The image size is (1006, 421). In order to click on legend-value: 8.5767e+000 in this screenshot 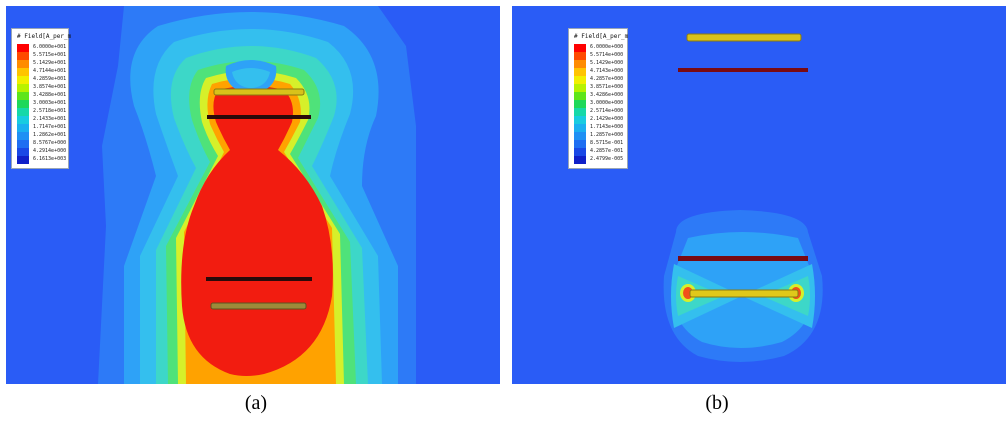, I will do `click(50, 143)`.